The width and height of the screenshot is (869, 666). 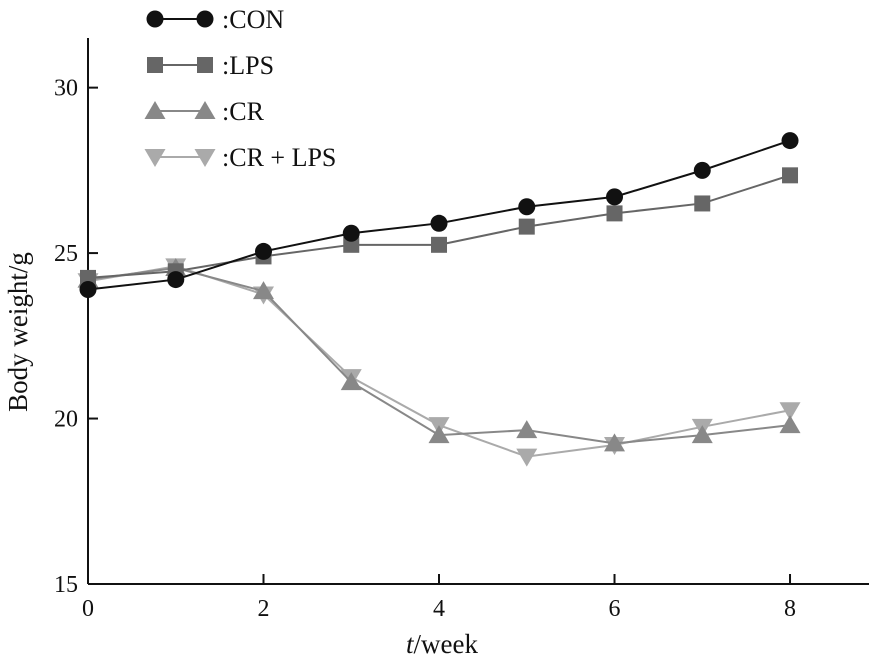 I want to click on x-tick-label: 4, so click(x=439, y=609).